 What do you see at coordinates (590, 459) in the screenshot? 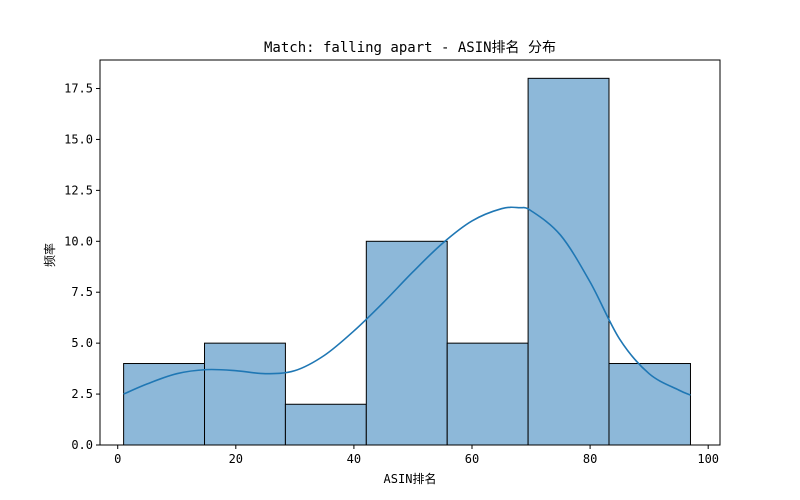
I see `x-tick-label: 80` at bounding box center [590, 459].